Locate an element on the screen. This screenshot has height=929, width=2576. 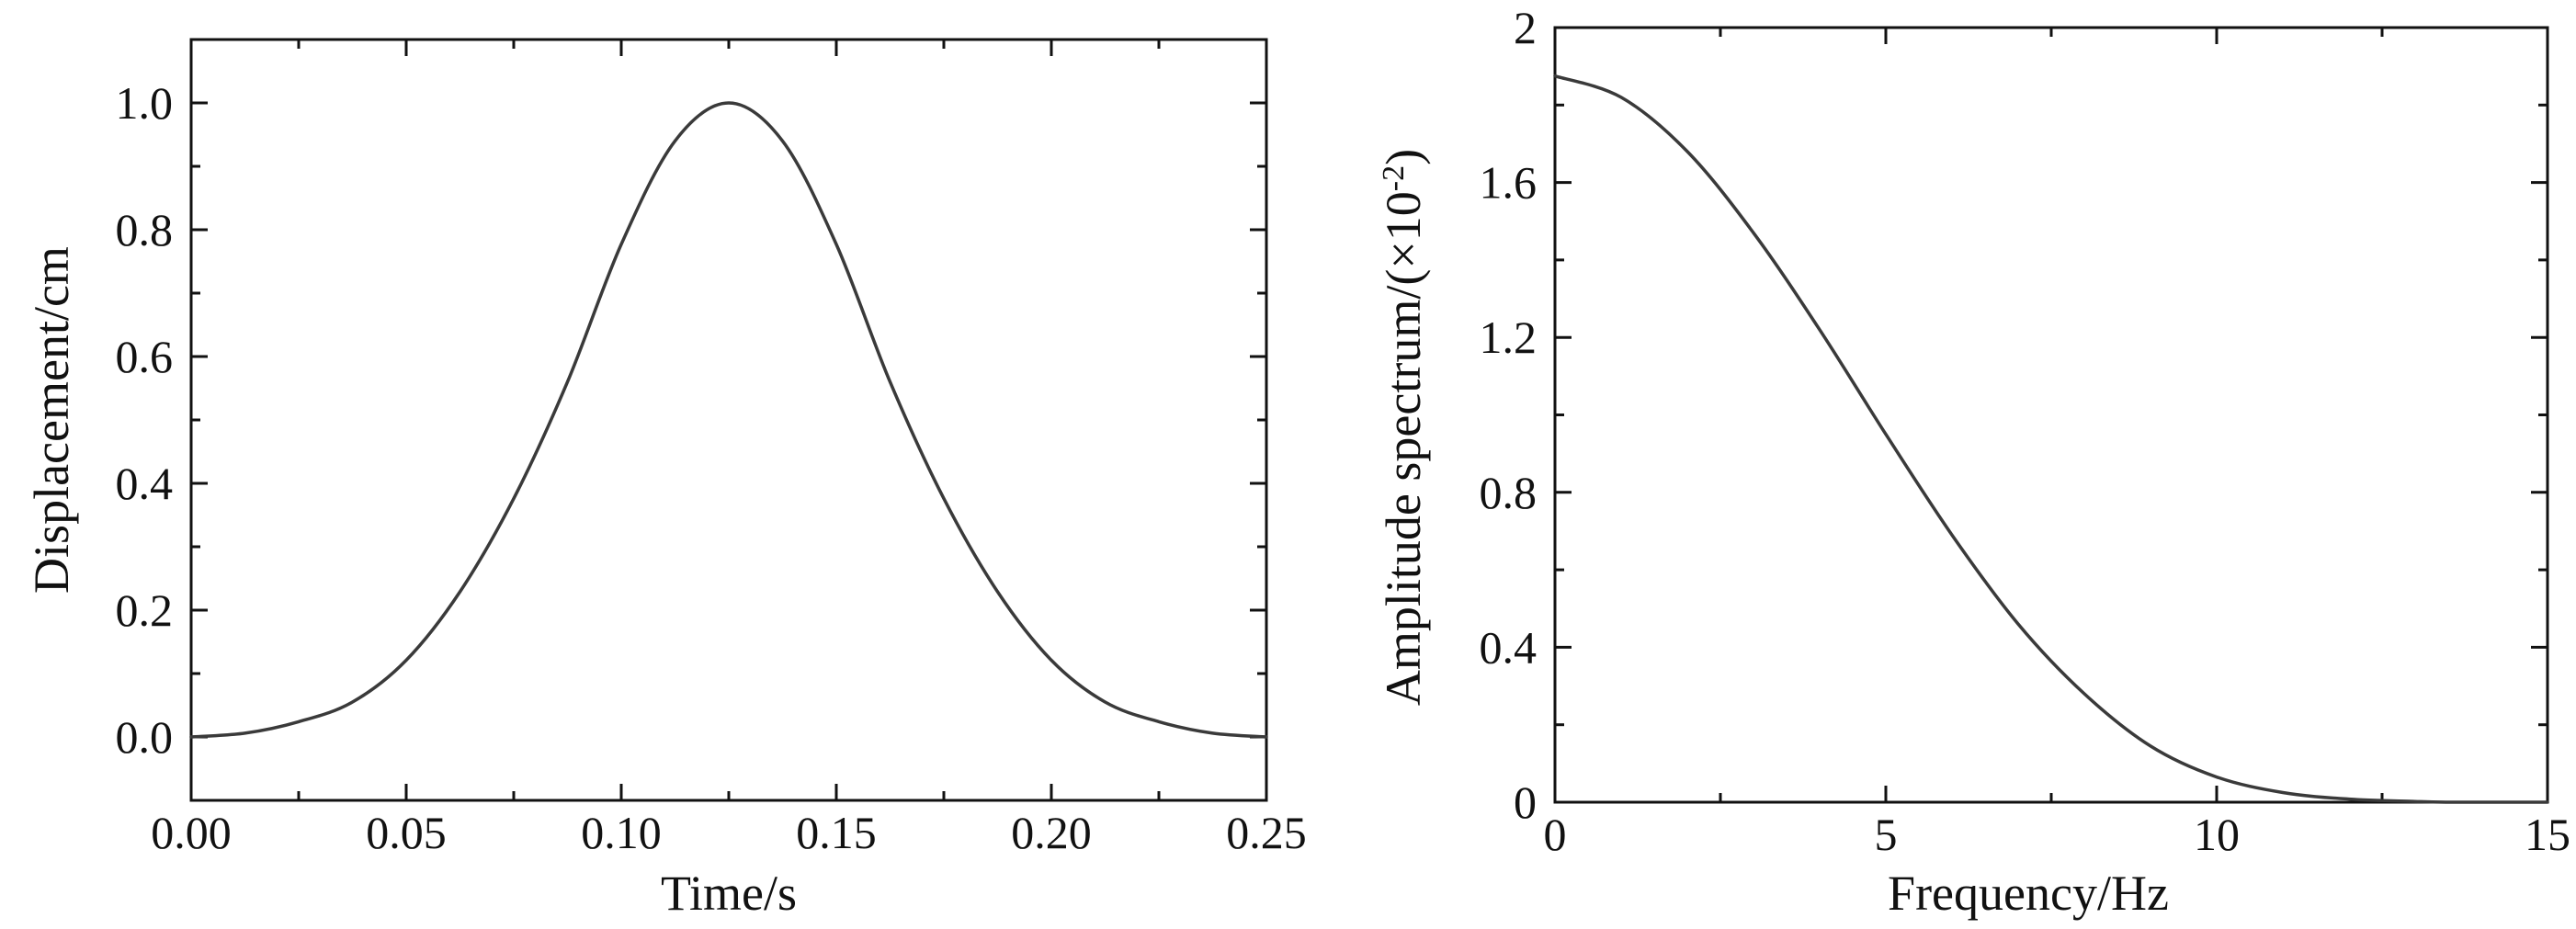
amplitude-x-axis-title: Frequency/Hz is located at coordinates (2028, 893).